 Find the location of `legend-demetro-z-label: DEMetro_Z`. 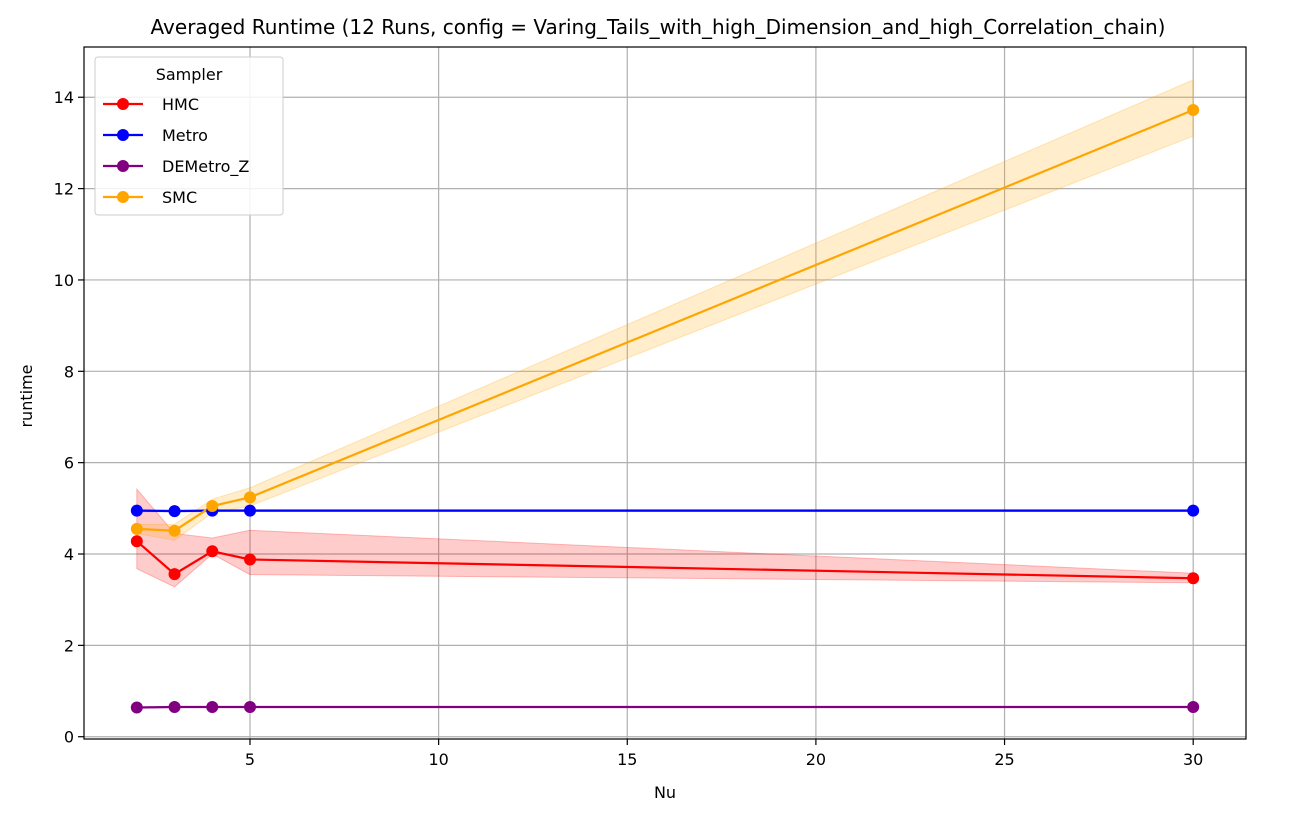

legend-demetro-z-label: DEMetro_Z is located at coordinates (205, 167).